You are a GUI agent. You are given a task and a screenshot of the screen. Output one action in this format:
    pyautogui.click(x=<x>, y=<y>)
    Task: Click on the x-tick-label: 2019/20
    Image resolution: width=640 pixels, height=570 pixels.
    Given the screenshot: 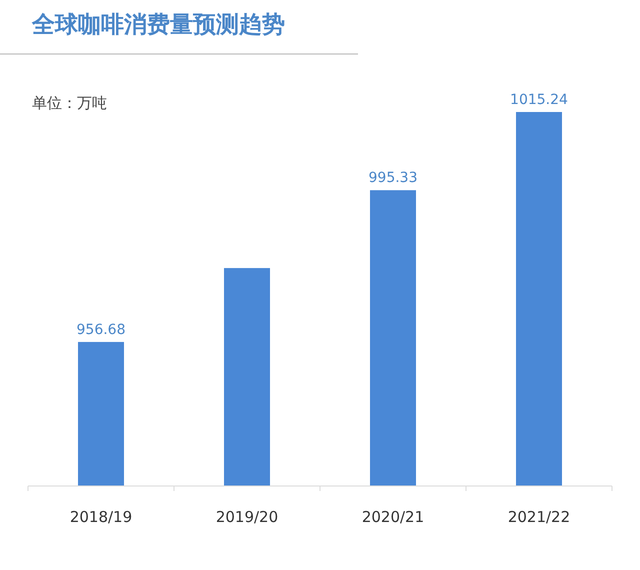 What is the action you would take?
    pyautogui.click(x=247, y=517)
    